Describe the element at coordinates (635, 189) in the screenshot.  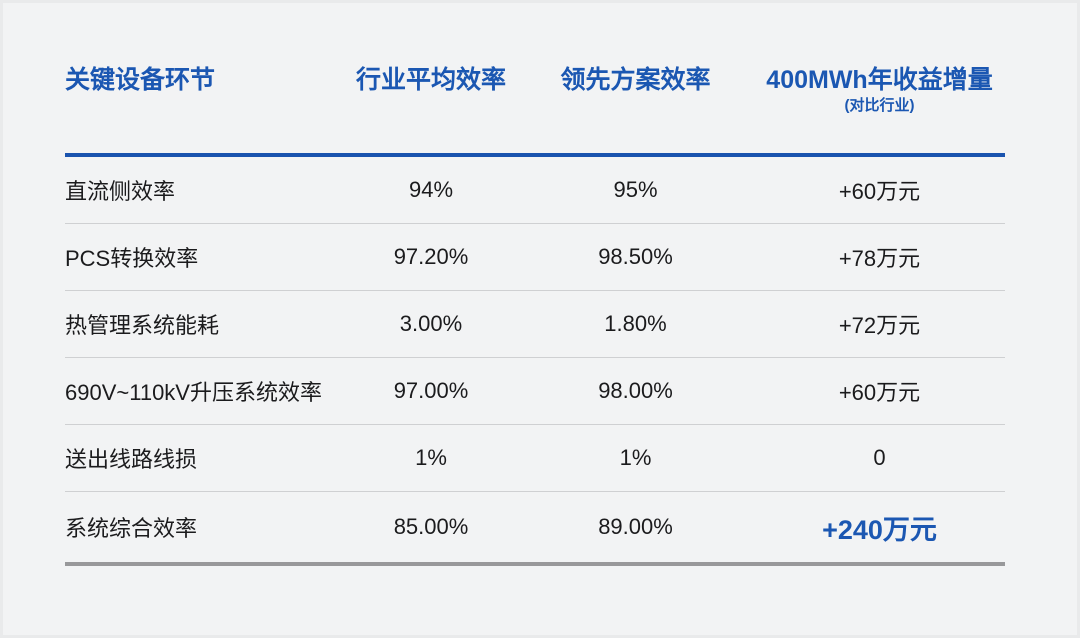
I see `leading-solution-value: 95%` at that location.